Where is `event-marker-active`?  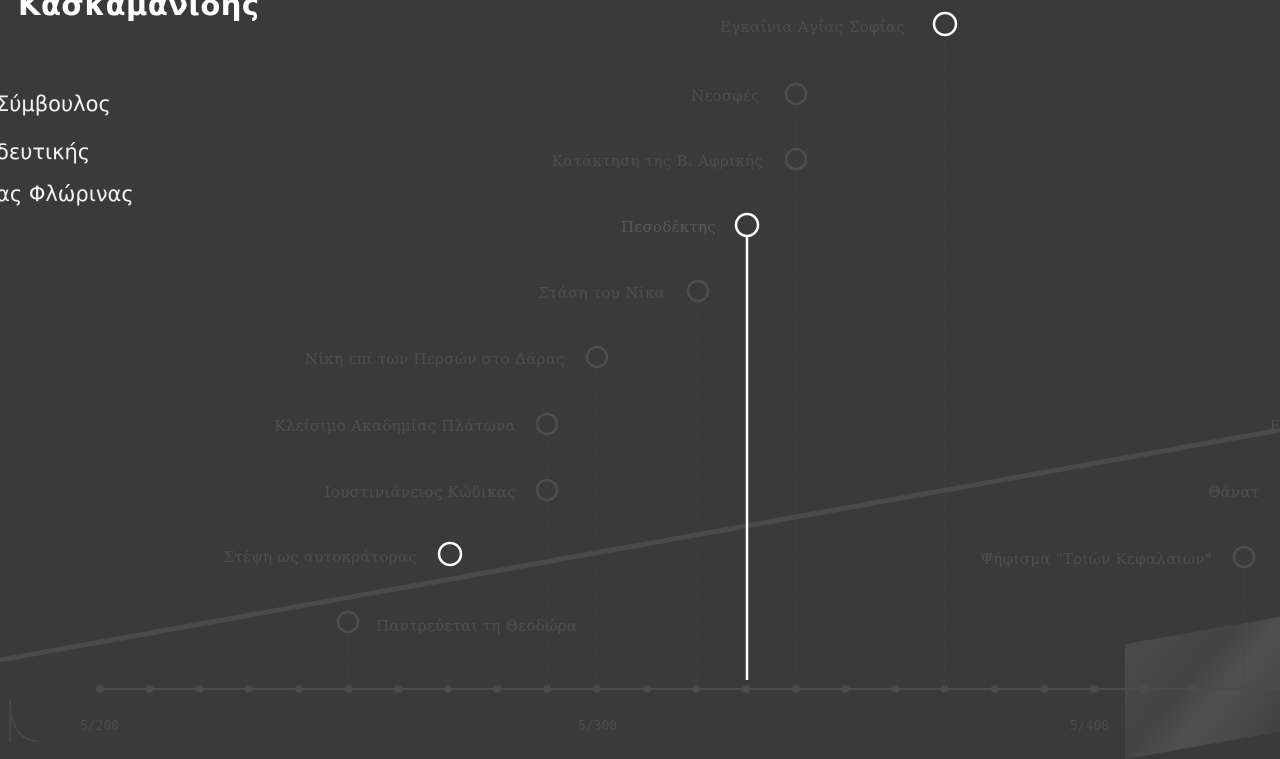 event-marker-active is located at coordinates (747, 225).